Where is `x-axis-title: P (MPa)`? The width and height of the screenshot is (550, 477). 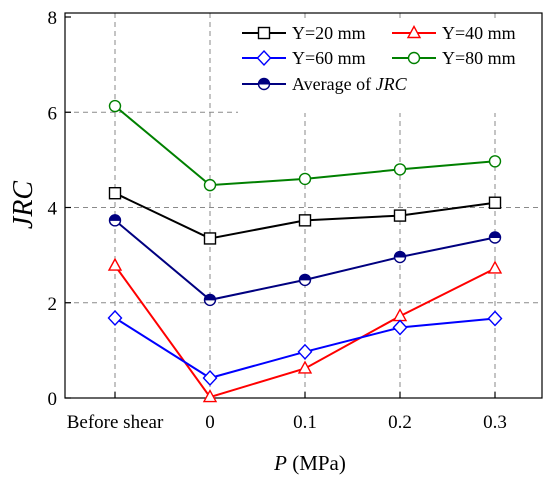
x-axis-title: P (MPa) is located at coordinates (309, 463).